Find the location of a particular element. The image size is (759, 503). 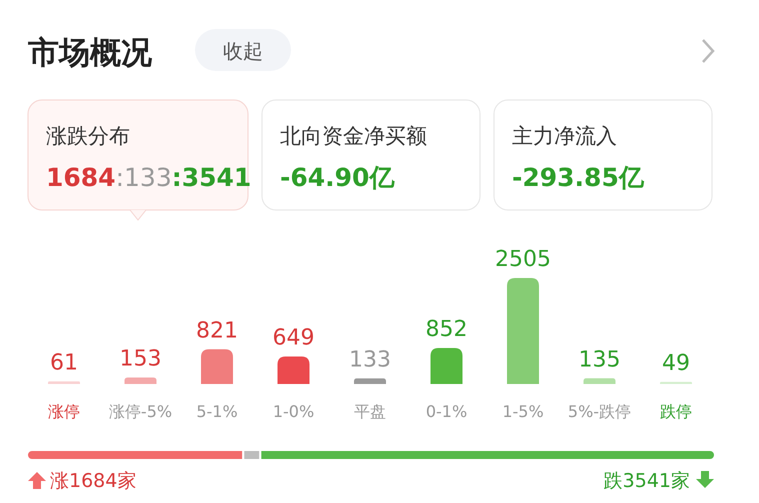

text: 市场概况 is located at coordinates (90, 53).